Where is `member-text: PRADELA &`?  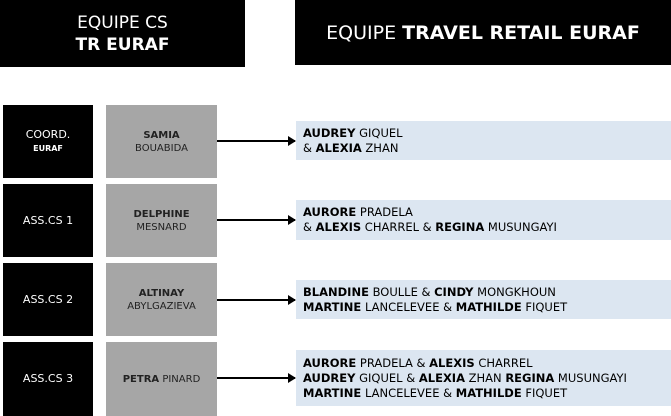 member-text: PRADELA & is located at coordinates (393, 362).